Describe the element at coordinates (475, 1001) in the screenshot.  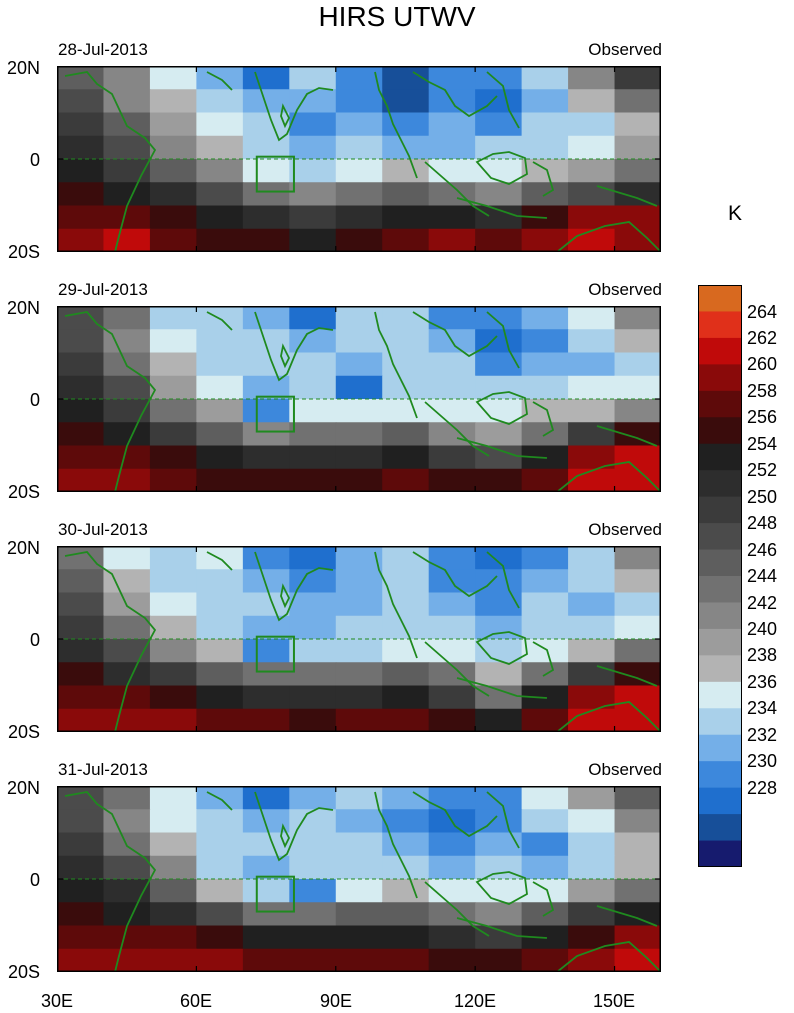
I see `xtick-120e: 120E` at that location.